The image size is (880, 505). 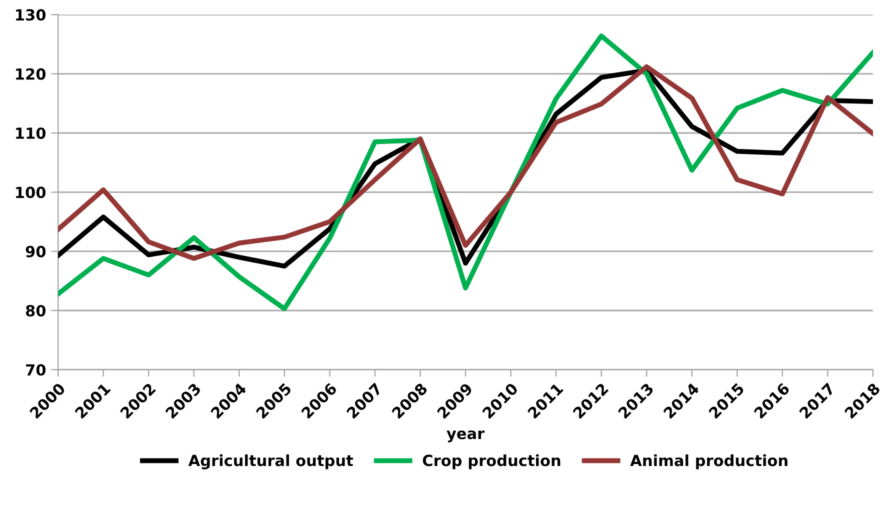 What do you see at coordinates (491, 462) in the screenshot?
I see `legend-label: Crop production` at bounding box center [491, 462].